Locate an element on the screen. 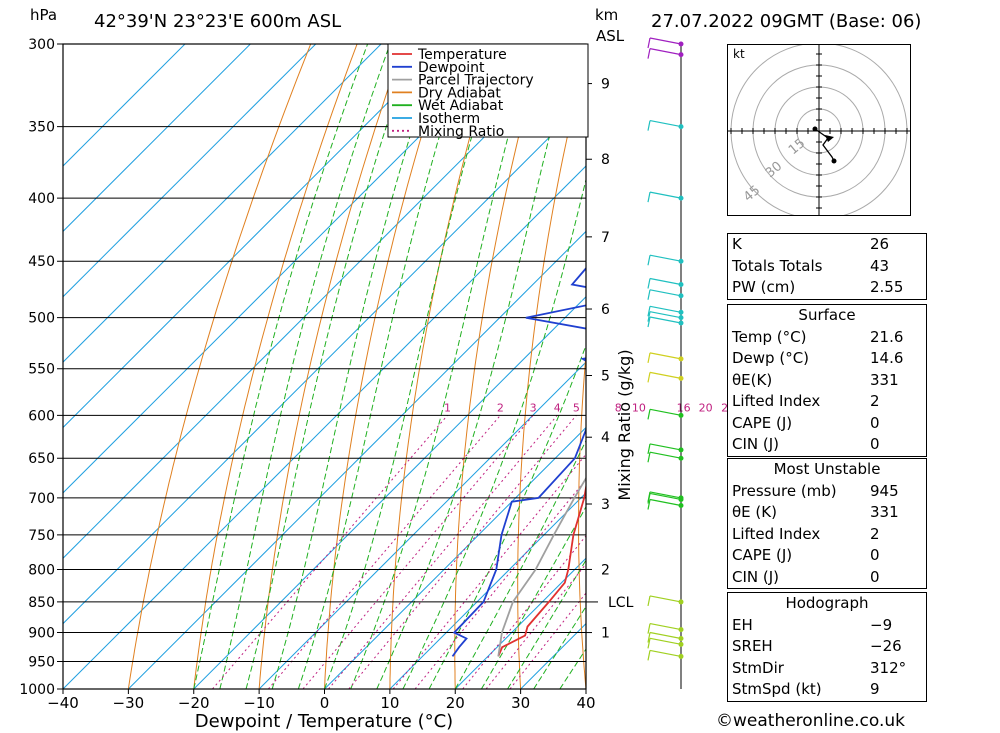 The width and height of the screenshot is (1000, 733). credit-link: ©weatheronline.co.uk is located at coordinates (811, 721).